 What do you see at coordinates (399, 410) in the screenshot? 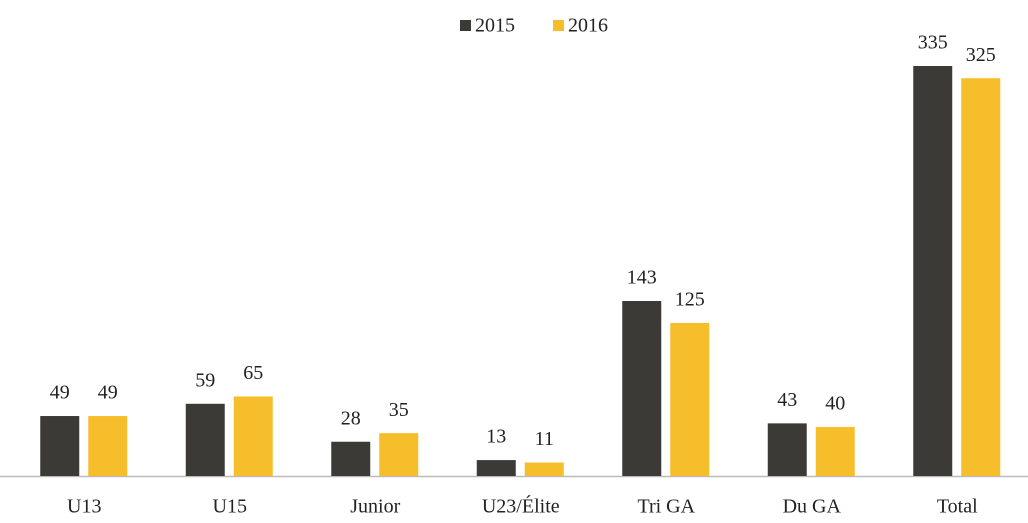
I see `value-label: 35` at bounding box center [399, 410].